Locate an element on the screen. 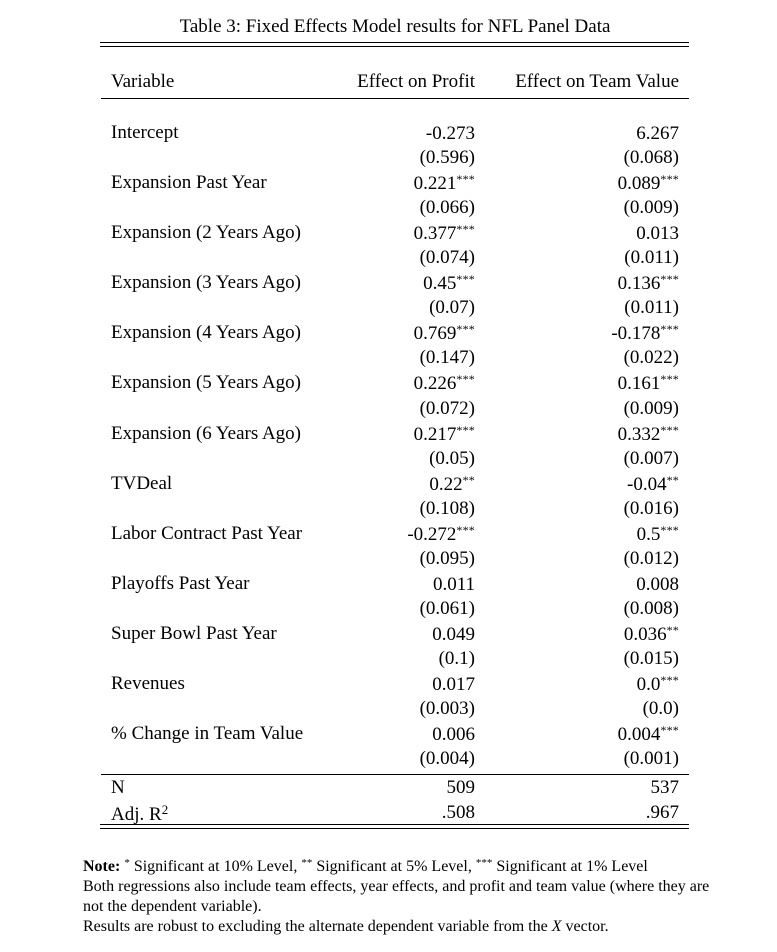  top-rule-second is located at coordinates (394, 47).